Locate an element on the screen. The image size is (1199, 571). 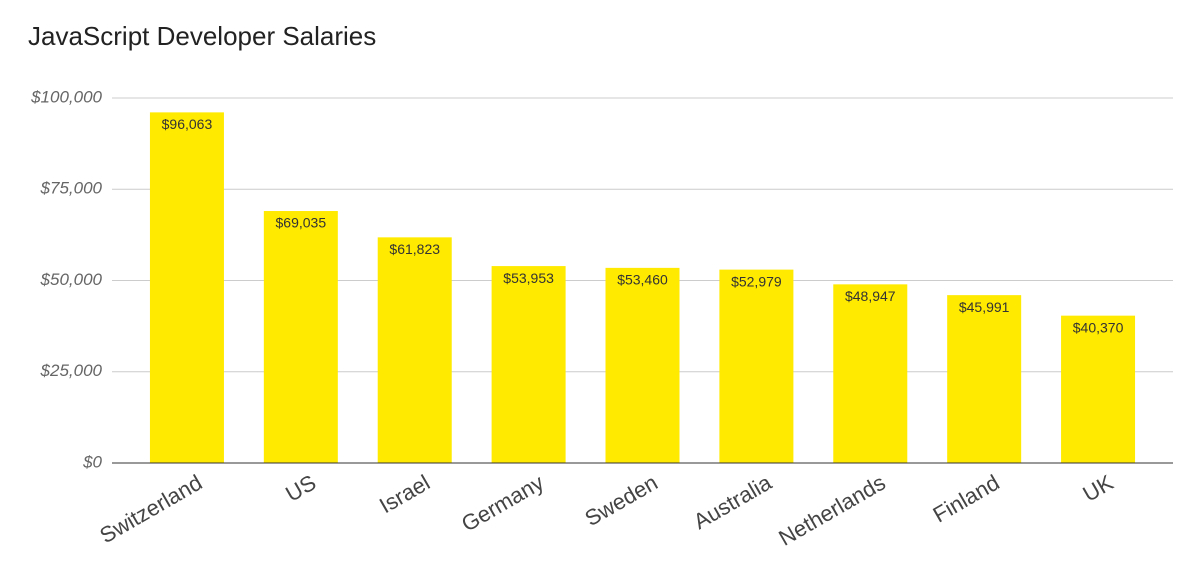
value-label: $53,953 is located at coordinates (528, 278).